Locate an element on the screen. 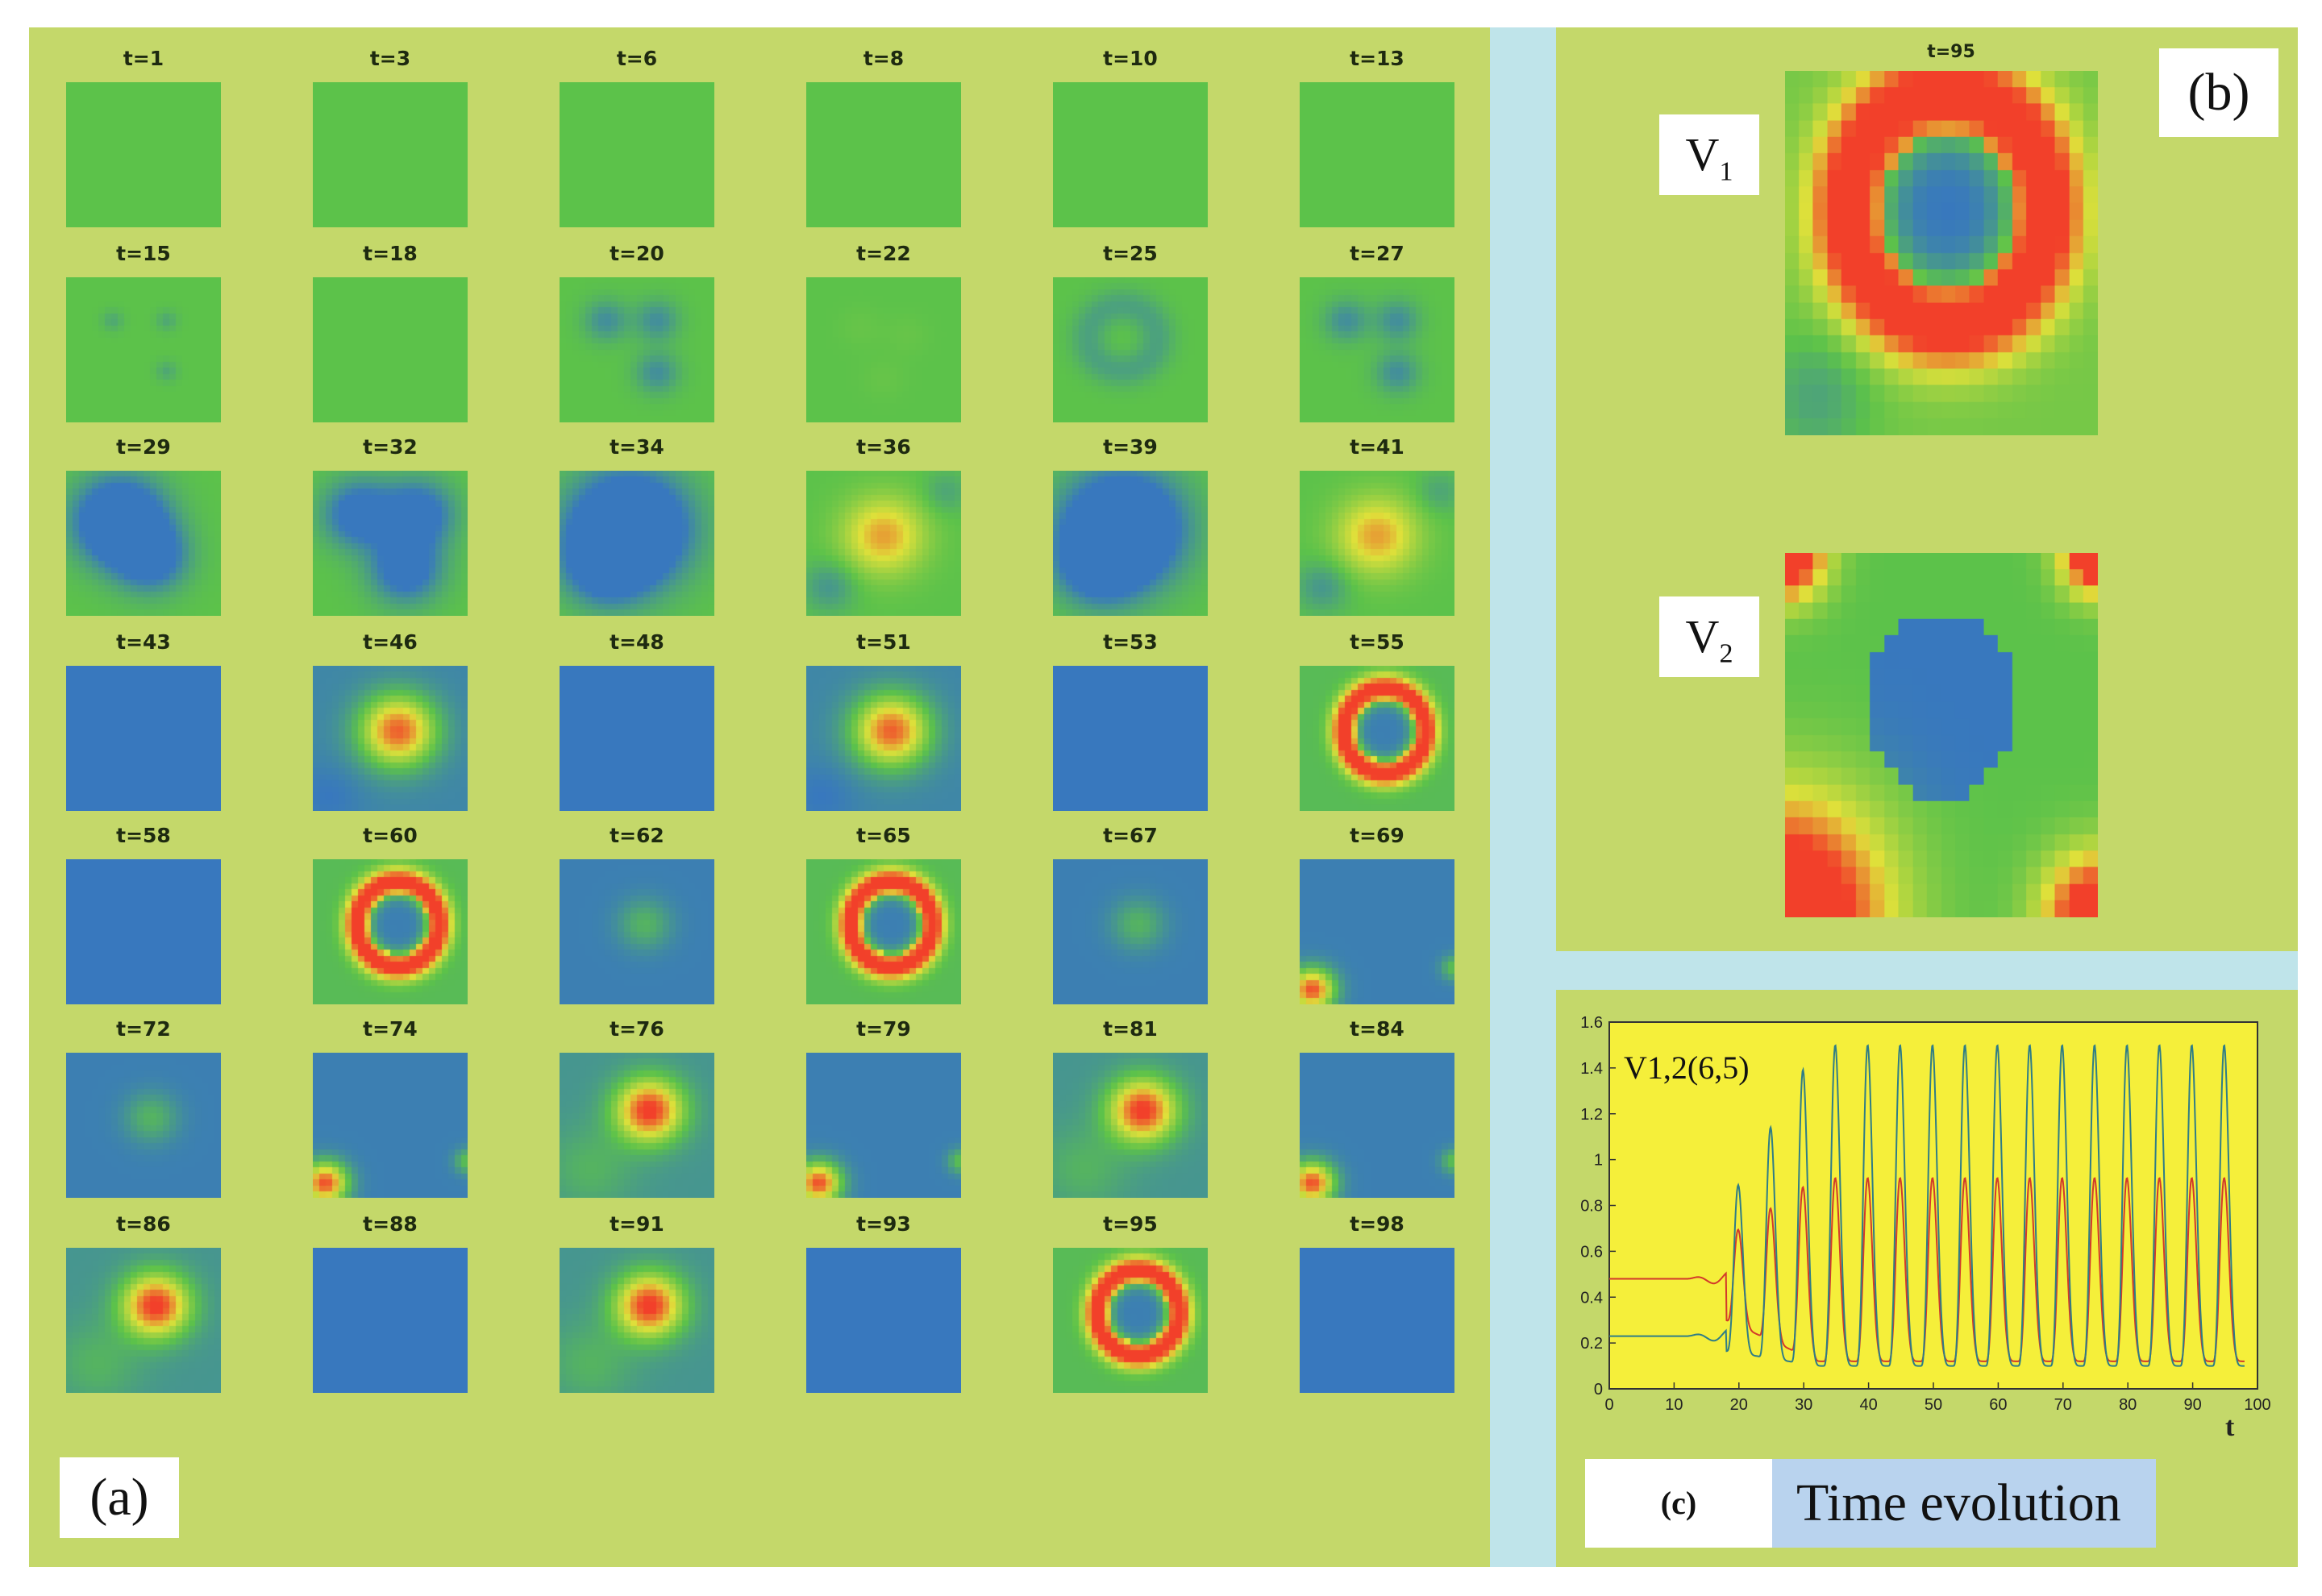  frame-time-label: t=67 is located at coordinates (1130, 835).